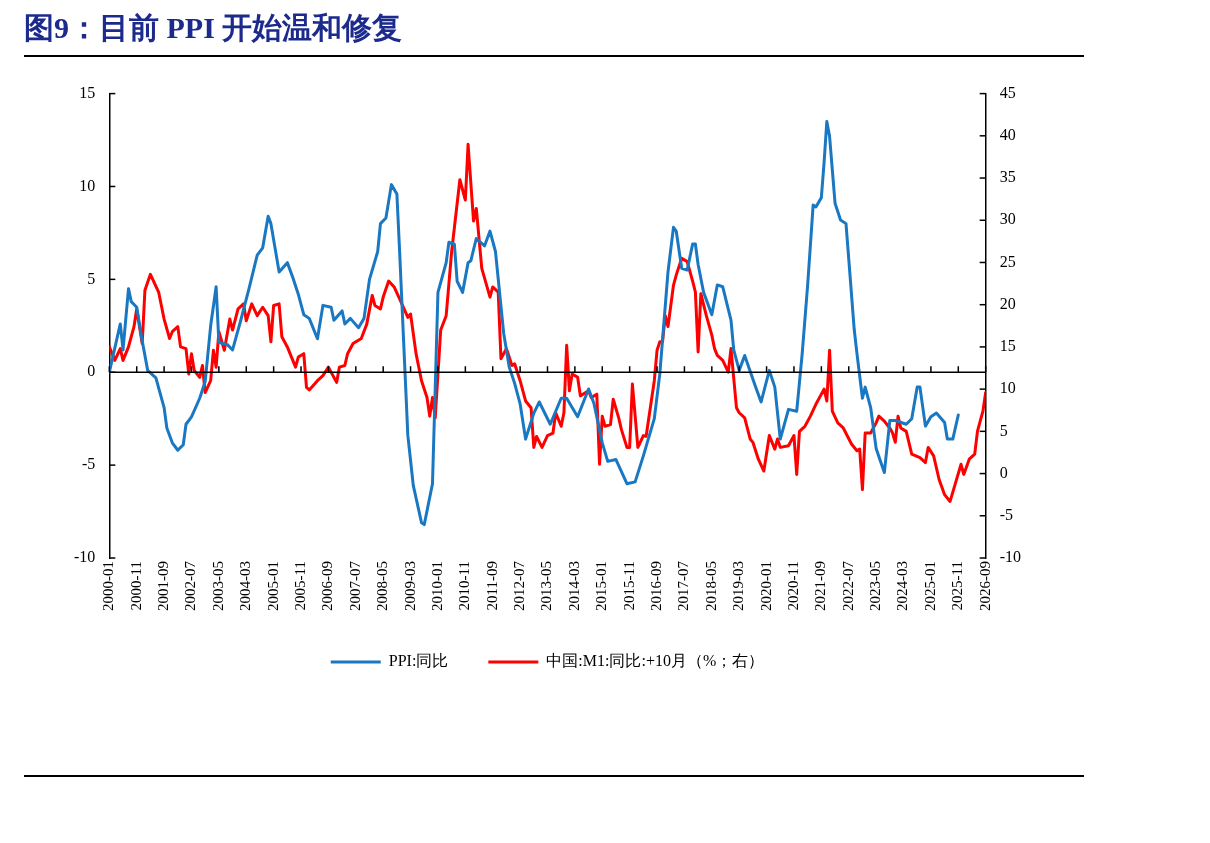 The height and width of the screenshot is (843, 1210). I want to click on x-tick-label: 2010-01, so click(436, 586).